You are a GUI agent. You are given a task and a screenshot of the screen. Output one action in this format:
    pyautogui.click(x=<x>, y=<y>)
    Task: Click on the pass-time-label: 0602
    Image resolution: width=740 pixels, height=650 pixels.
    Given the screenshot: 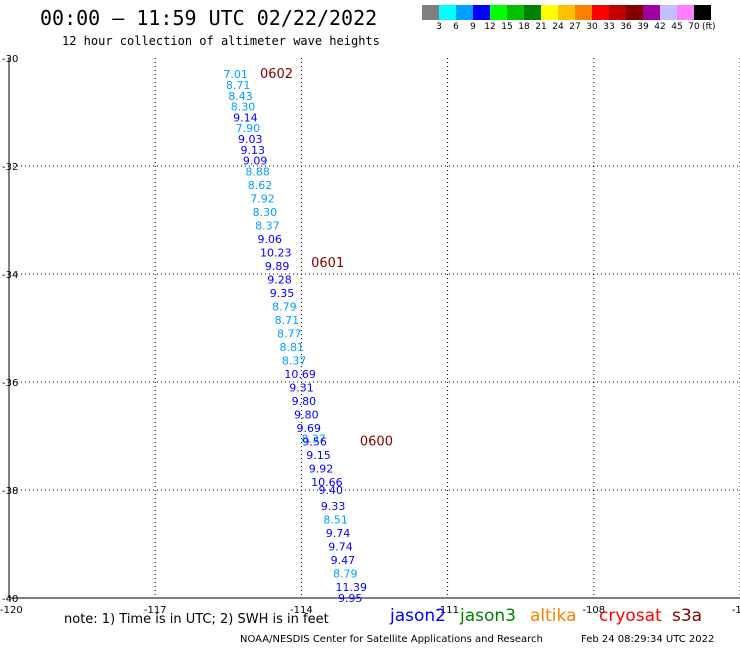 What is the action you would take?
    pyautogui.click(x=276, y=74)
    